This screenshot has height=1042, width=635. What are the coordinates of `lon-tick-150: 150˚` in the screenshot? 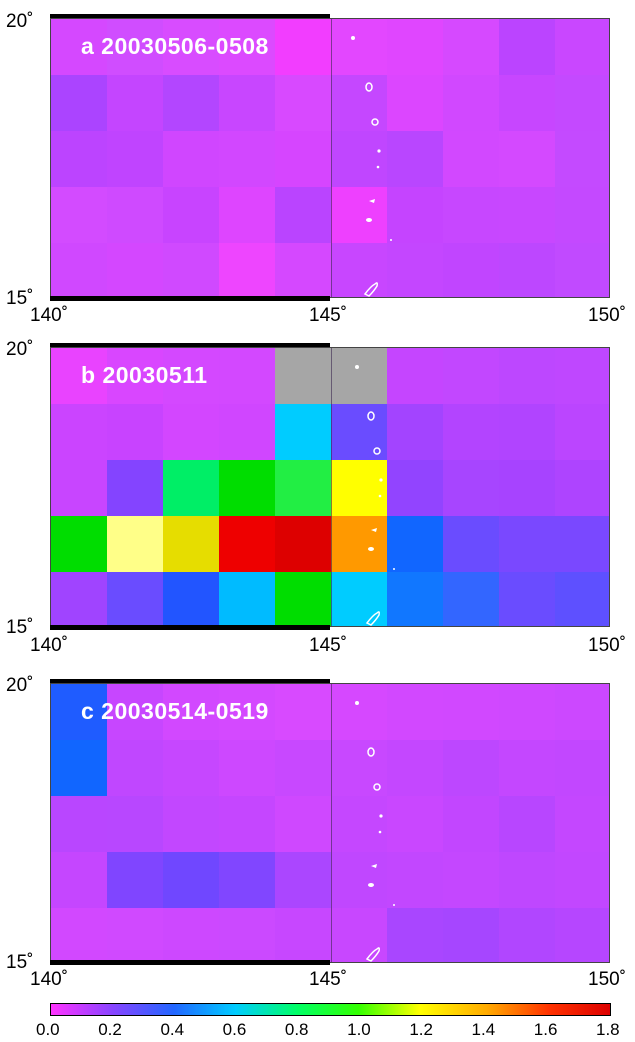 It's located at (607, 645).